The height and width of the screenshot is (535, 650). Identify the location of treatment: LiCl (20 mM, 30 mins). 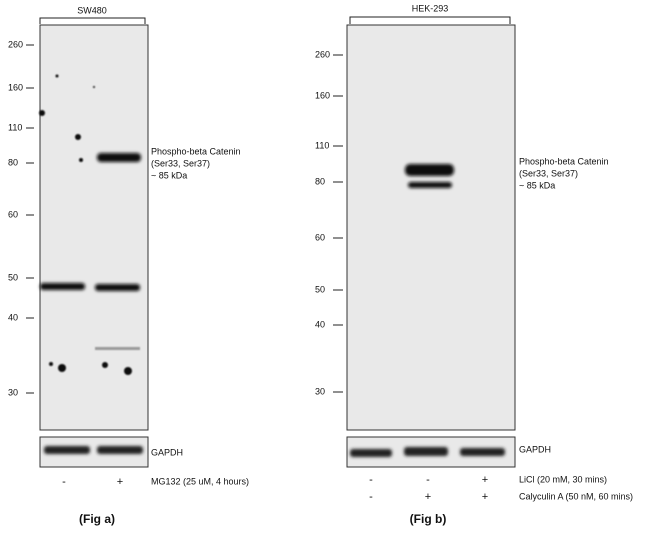
(563, 479).